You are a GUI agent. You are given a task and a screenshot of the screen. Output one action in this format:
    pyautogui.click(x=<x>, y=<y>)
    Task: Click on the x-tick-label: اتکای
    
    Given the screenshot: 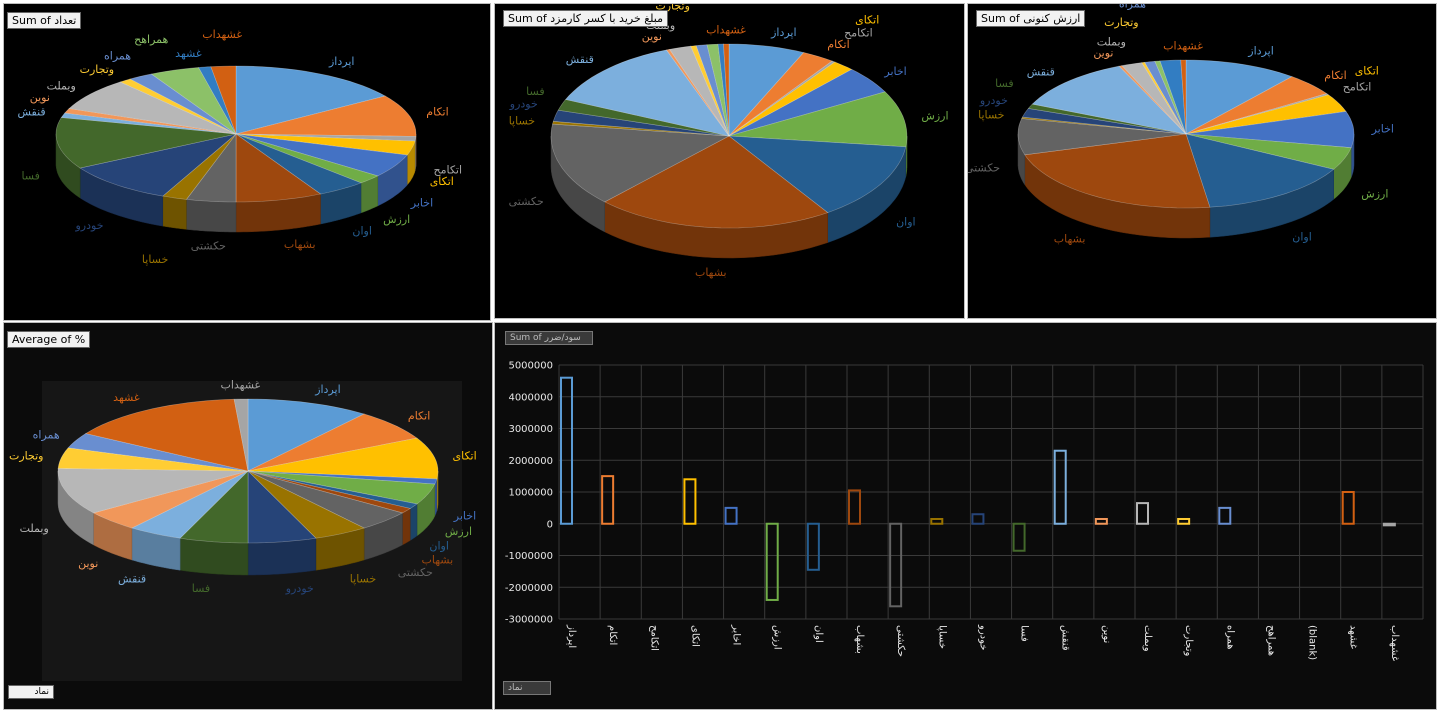 What is the action you would take?
    pyautogui.click(x=694, y=636)
    